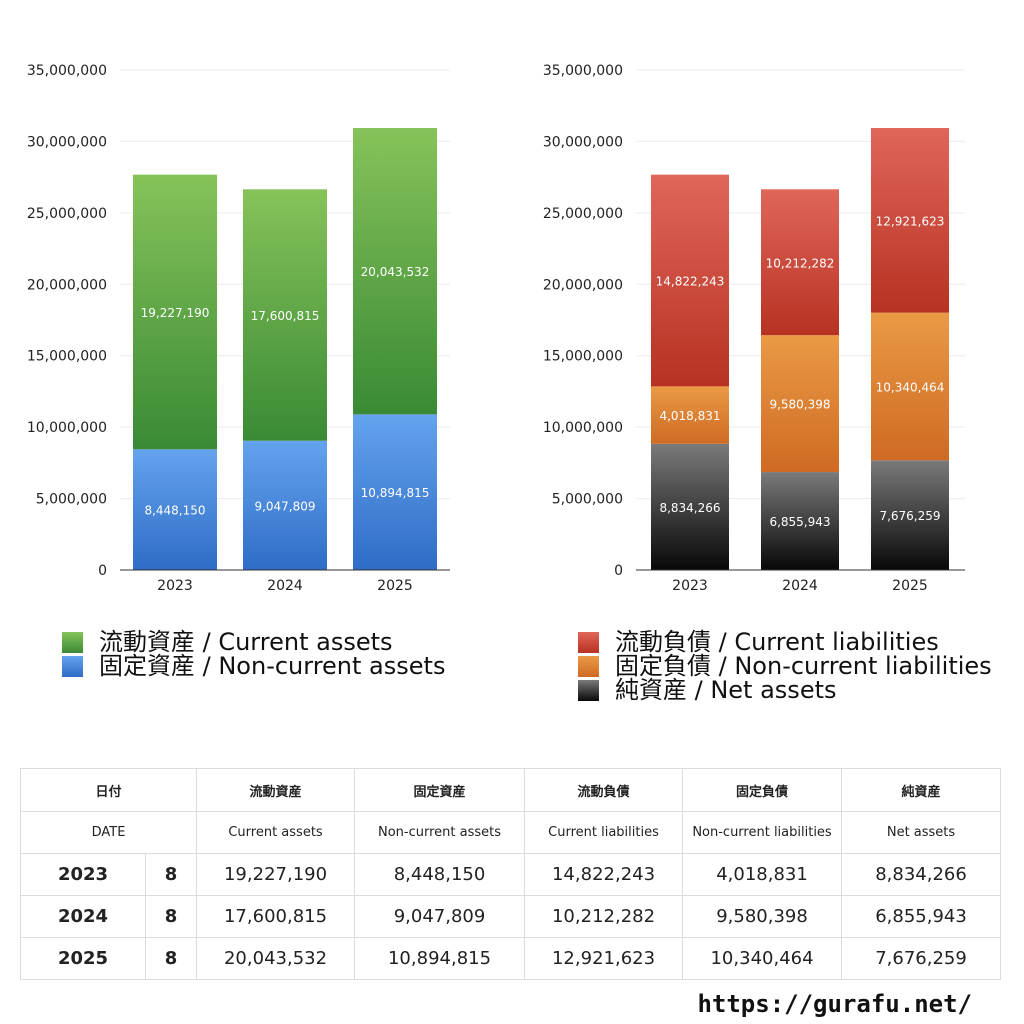  Describe the element at coordinates (276, 832) in the screenshot. I see `header-current-assets-en: Current assets` at that location.